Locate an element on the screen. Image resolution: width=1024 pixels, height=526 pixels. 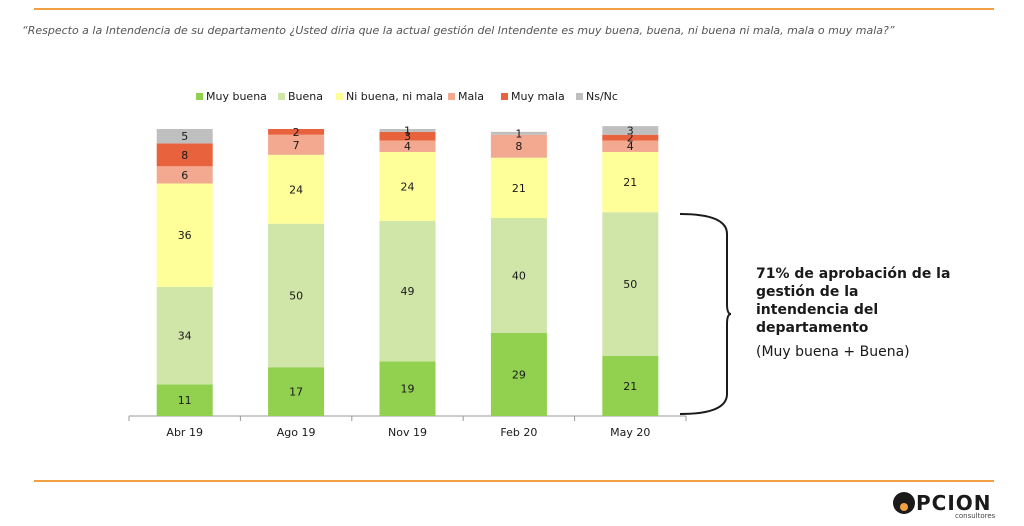
opcion-logo: PCION consultores is located at coordinates (948, 504).